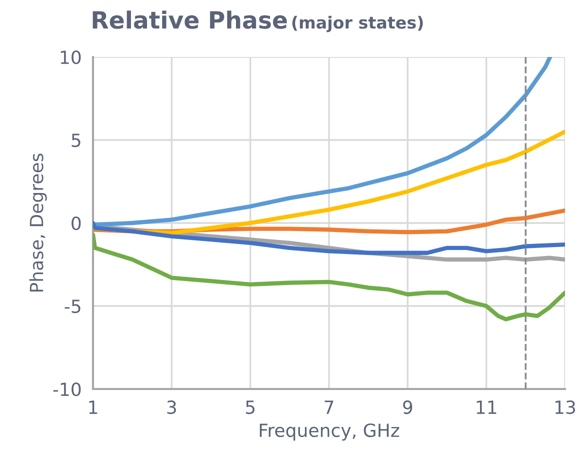  I want to click on chart-title: Relative Phase, so click(189, 19).